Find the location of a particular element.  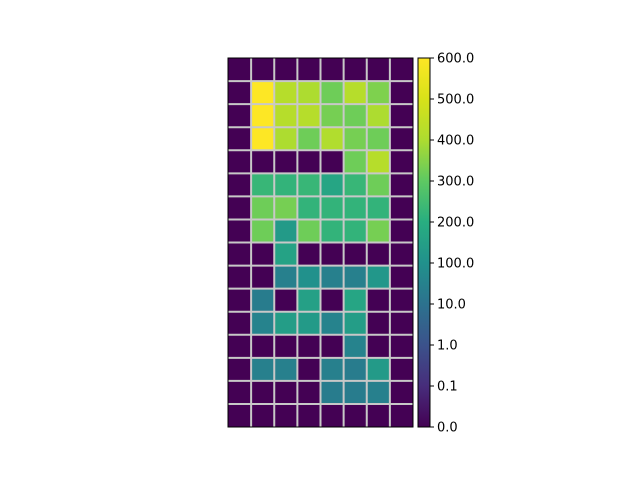

colorbar-tick-label: 200.0 is located at coordinates (455, 223).